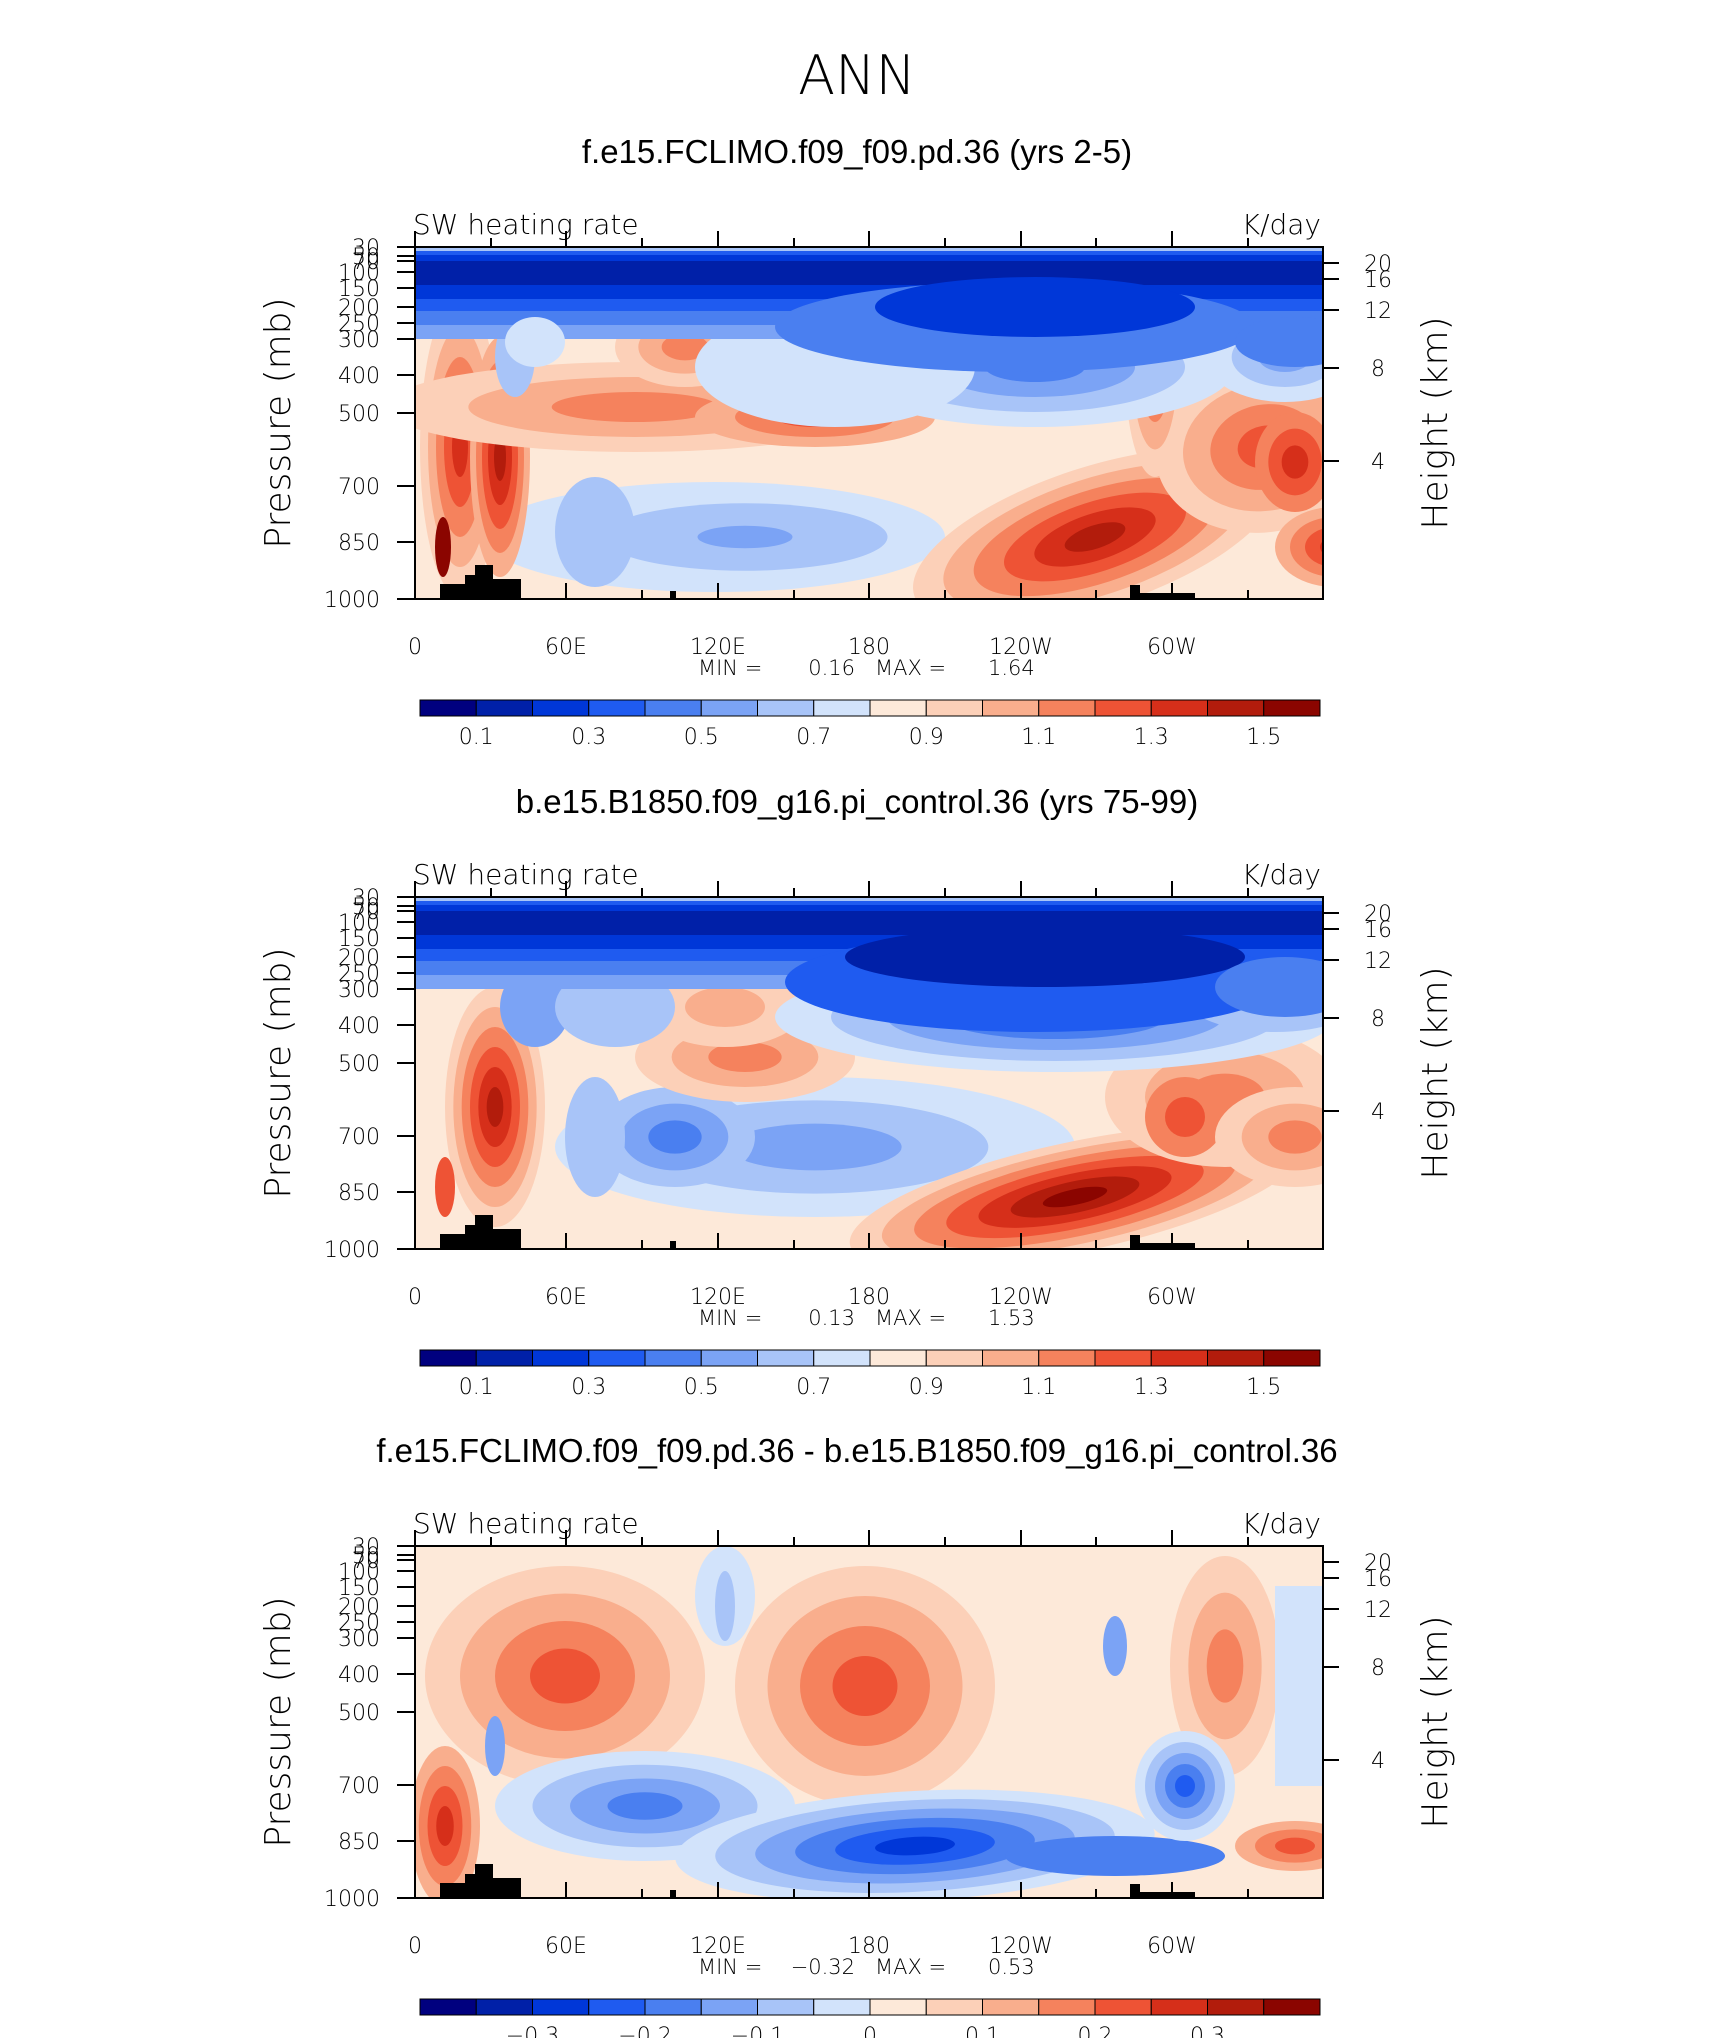  Describe the element at coordinates (644, 2031) in the screenshot. I see `colorbar-label: −0.2` at that location.